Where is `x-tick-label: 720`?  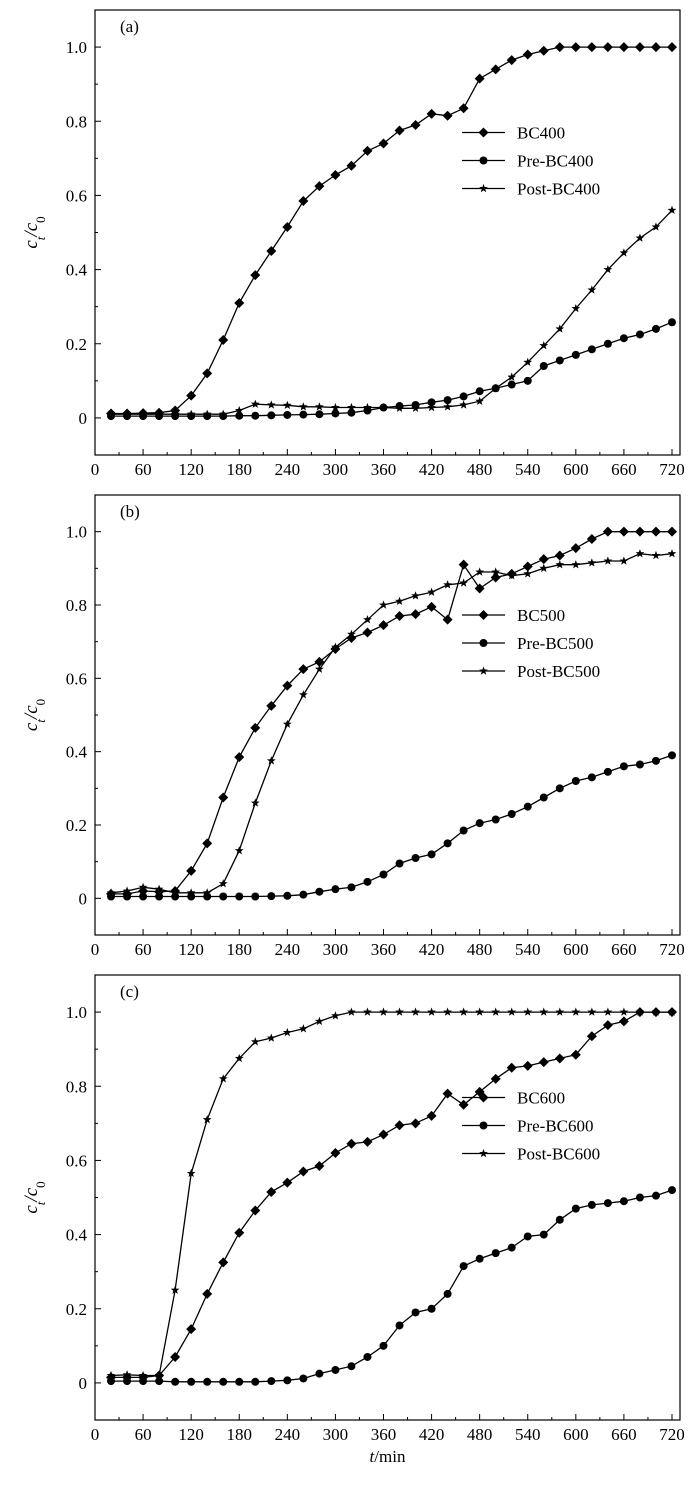 x-tick-label: 720 is located at coordinates (672, 949).